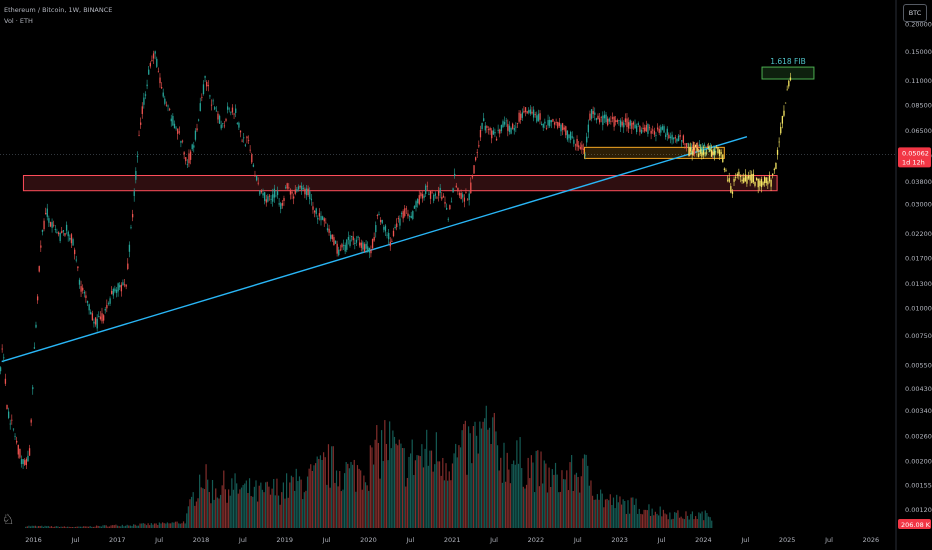  I want to click on currency-button: BTC, so click(915, 13).